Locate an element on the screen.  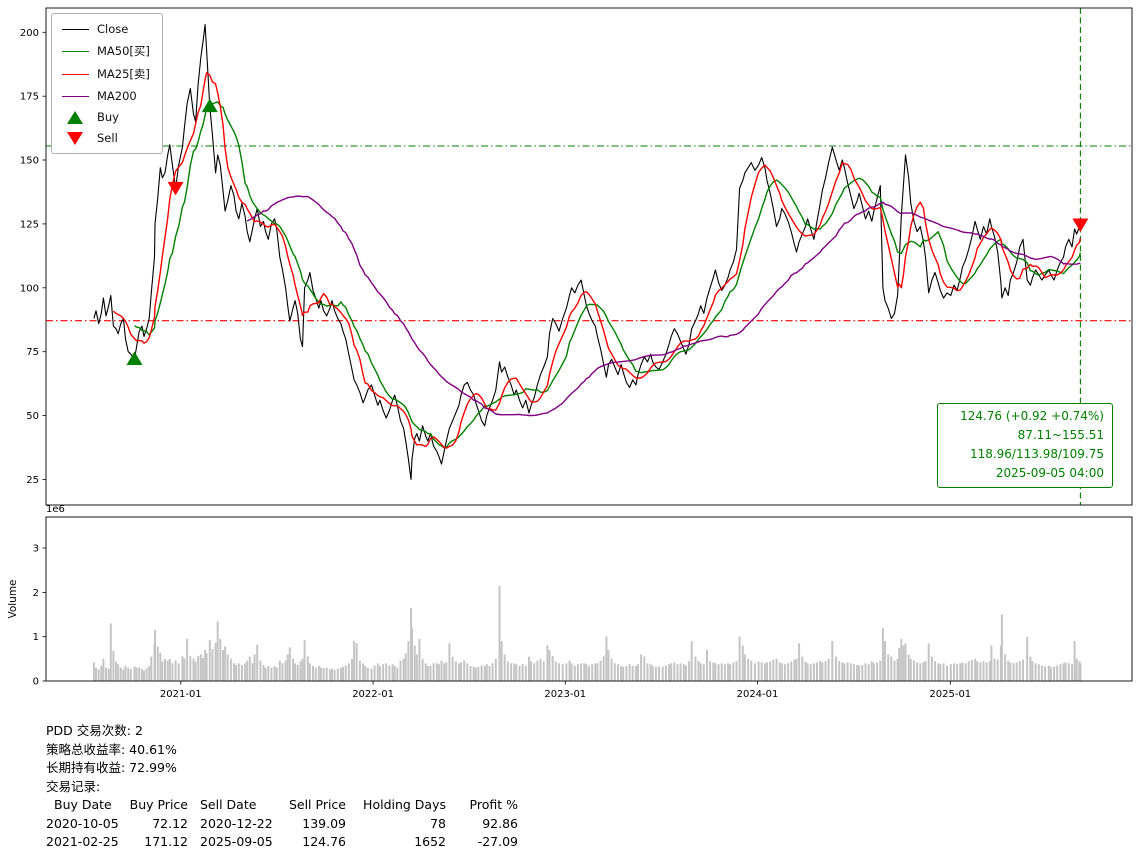
trade-count-line: PDD 交易次数: 2 is located at coordinates (94, 730).